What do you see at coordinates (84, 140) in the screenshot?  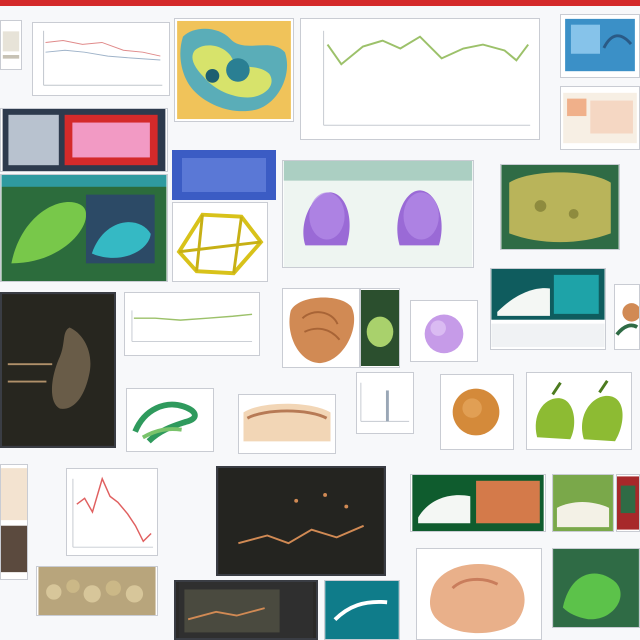 I see `app-window-thumbnail-red-pink` at bounding box center [84, 140].